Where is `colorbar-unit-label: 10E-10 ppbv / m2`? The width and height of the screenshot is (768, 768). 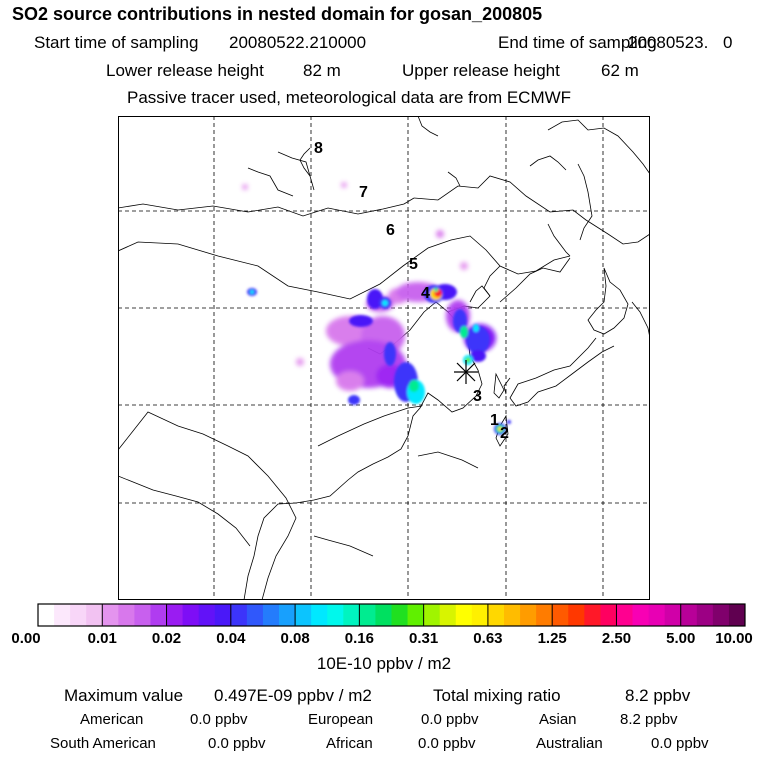 colorbar-unit-label: 10E-10 ppbv / m2 is located at coordinates (384, 663).